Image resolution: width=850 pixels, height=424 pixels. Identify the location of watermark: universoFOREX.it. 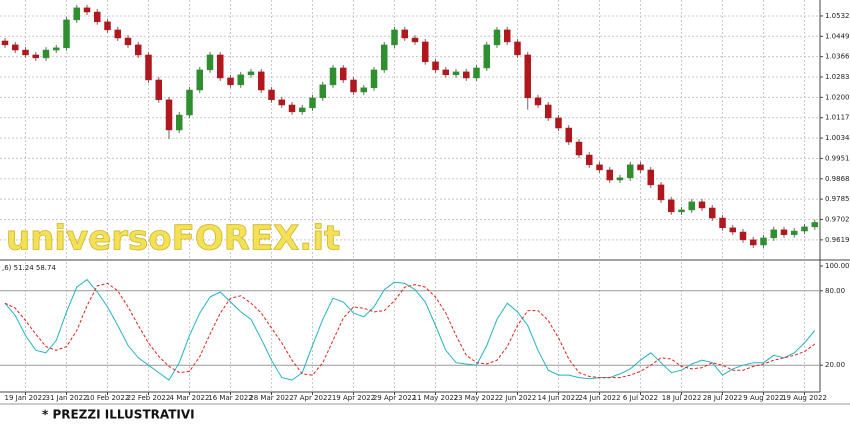
(173, 239).